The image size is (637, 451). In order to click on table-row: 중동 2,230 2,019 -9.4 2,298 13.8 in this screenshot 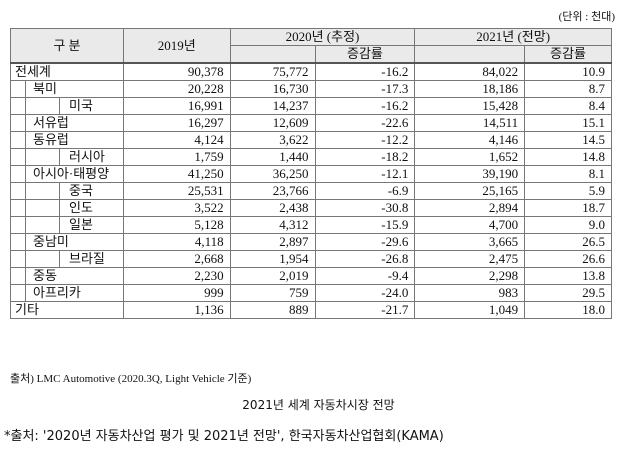, I will do `click(311, 276)`.